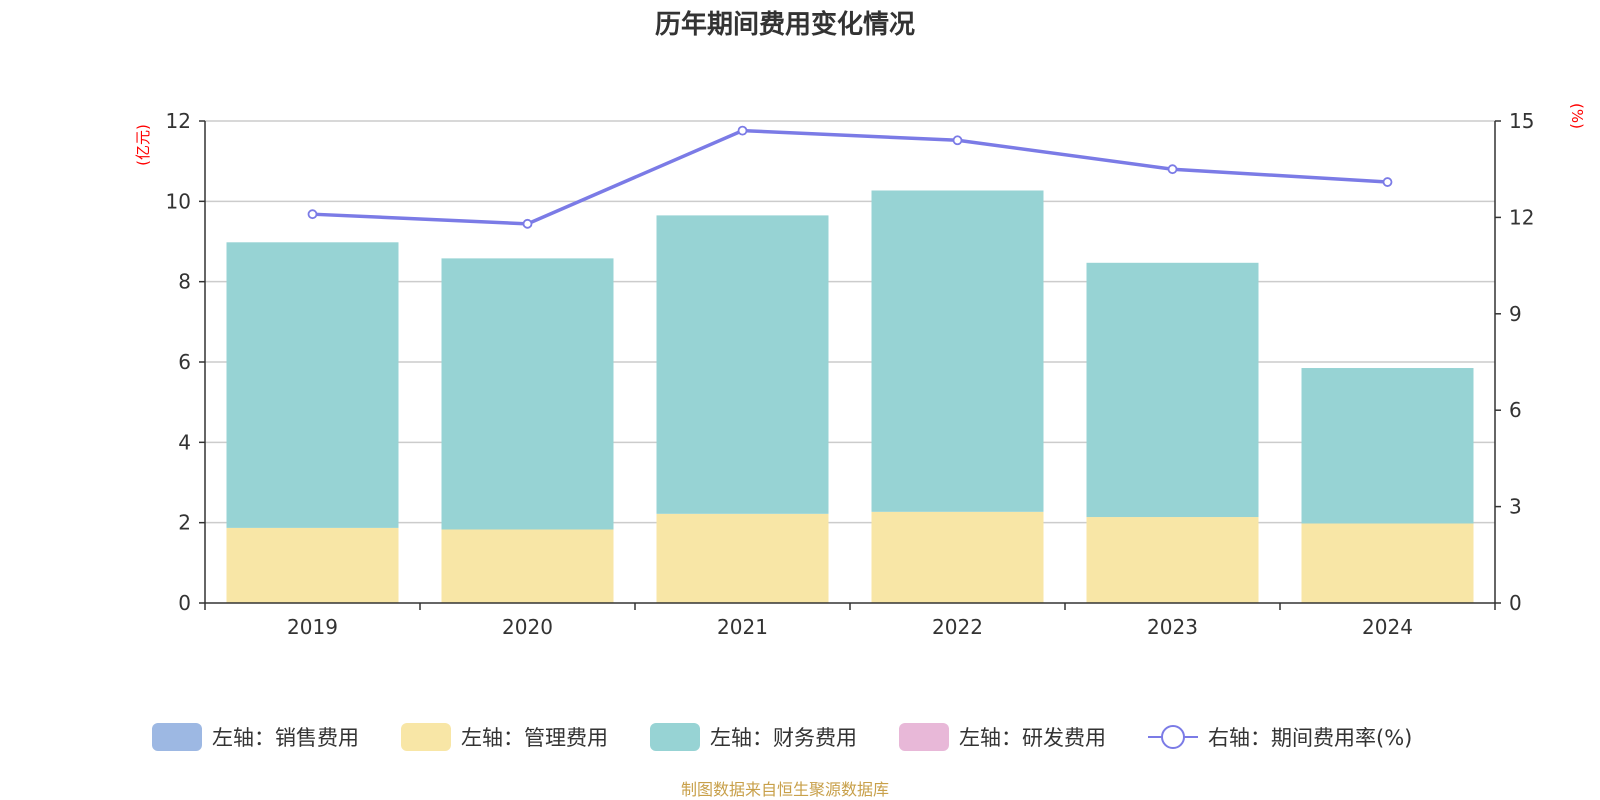 The height and width of the screenshot is (800, 1600). Describe the element at coordinates (184, 362) in the screenshot. I see `left-tick-label: 6` at that location.